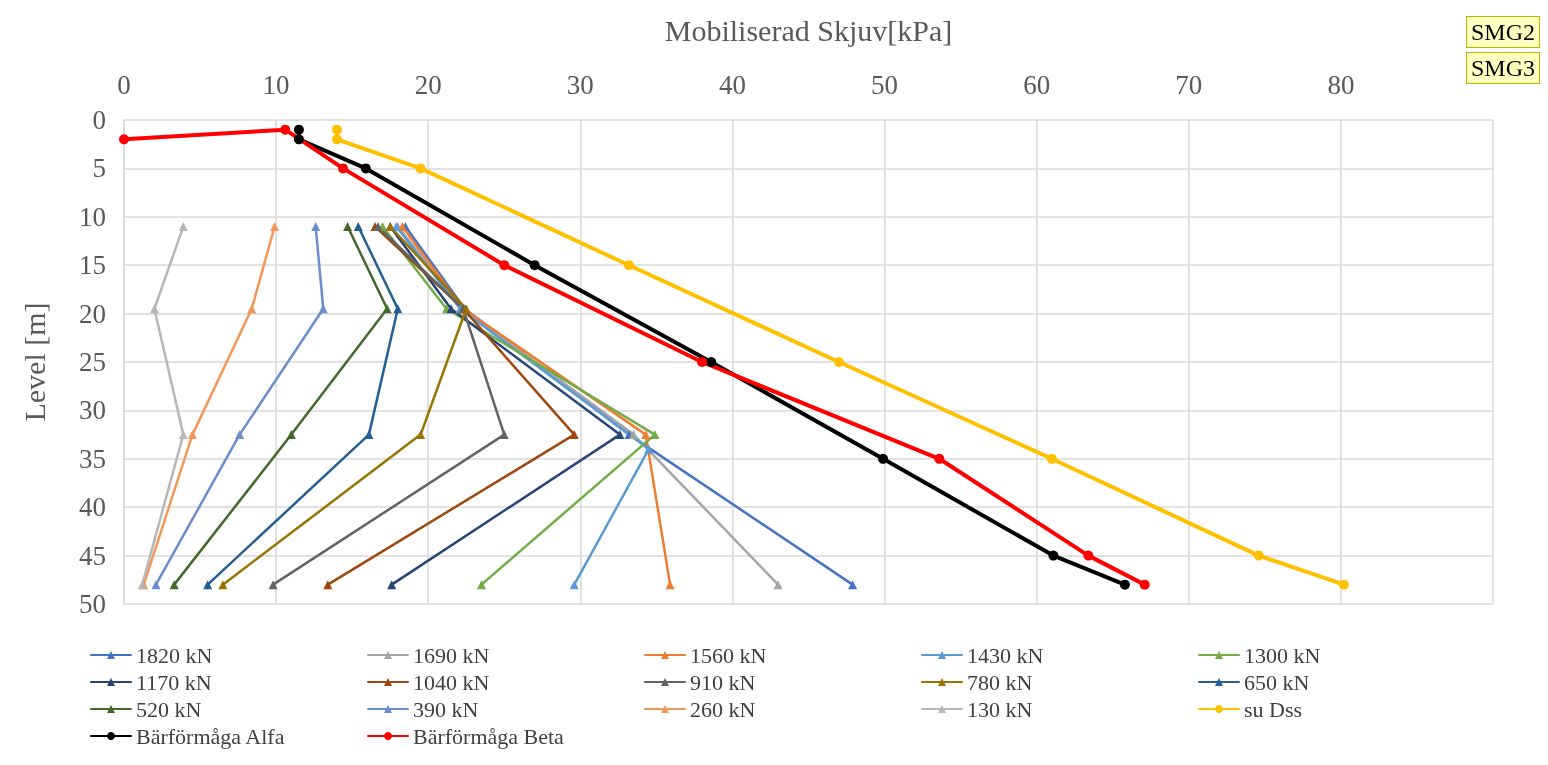 The width and height of the screenshot is (1548, 765). Describe the element at coordinates (451, 655) in the screenshot. I see `legend-label: 1690 kN` at that location.